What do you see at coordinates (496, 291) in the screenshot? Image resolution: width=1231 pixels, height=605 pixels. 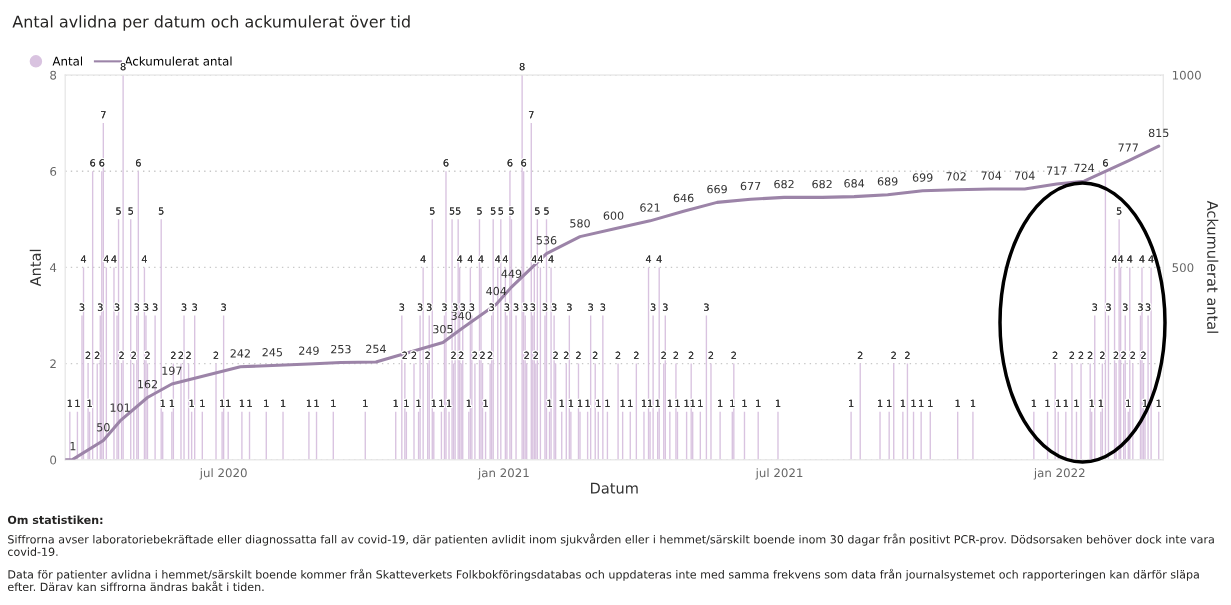 I see `data-label: 404` at bounding box center [496, 291].